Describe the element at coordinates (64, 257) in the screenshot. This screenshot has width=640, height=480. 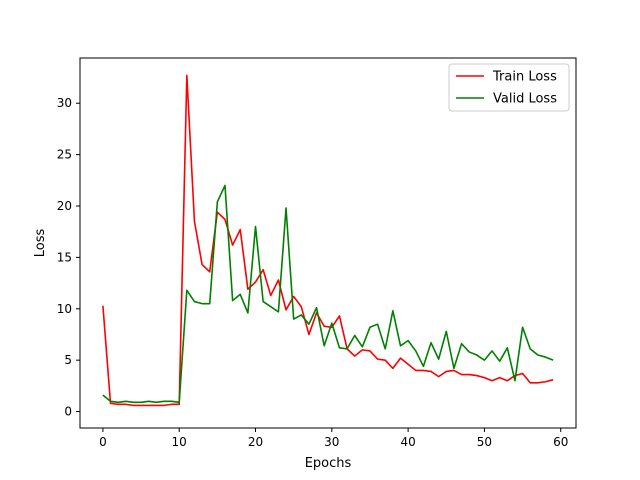
I see `y-tick-label: 15` at that location.